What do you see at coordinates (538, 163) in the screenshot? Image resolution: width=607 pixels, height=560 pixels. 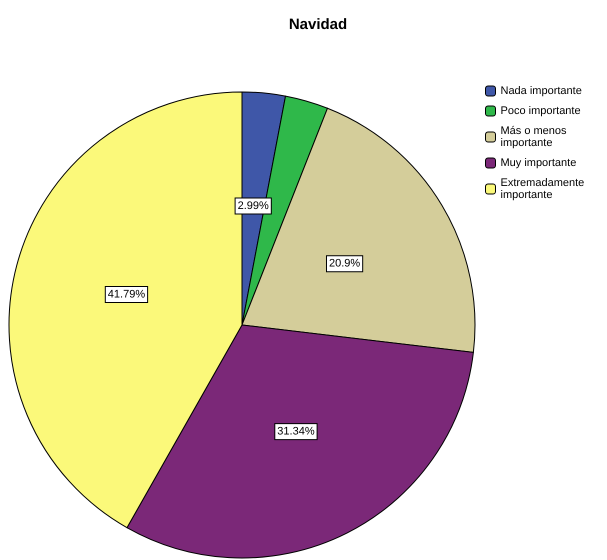 I see `legend-label: Muy importante` at bounding box center [538, 163].